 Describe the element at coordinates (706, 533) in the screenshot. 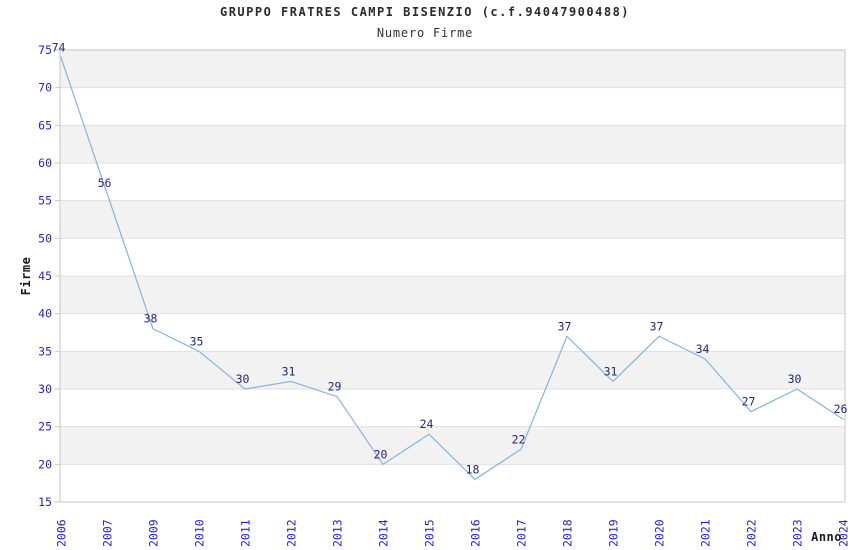

I see `x-tick-label: 2021` at that location.